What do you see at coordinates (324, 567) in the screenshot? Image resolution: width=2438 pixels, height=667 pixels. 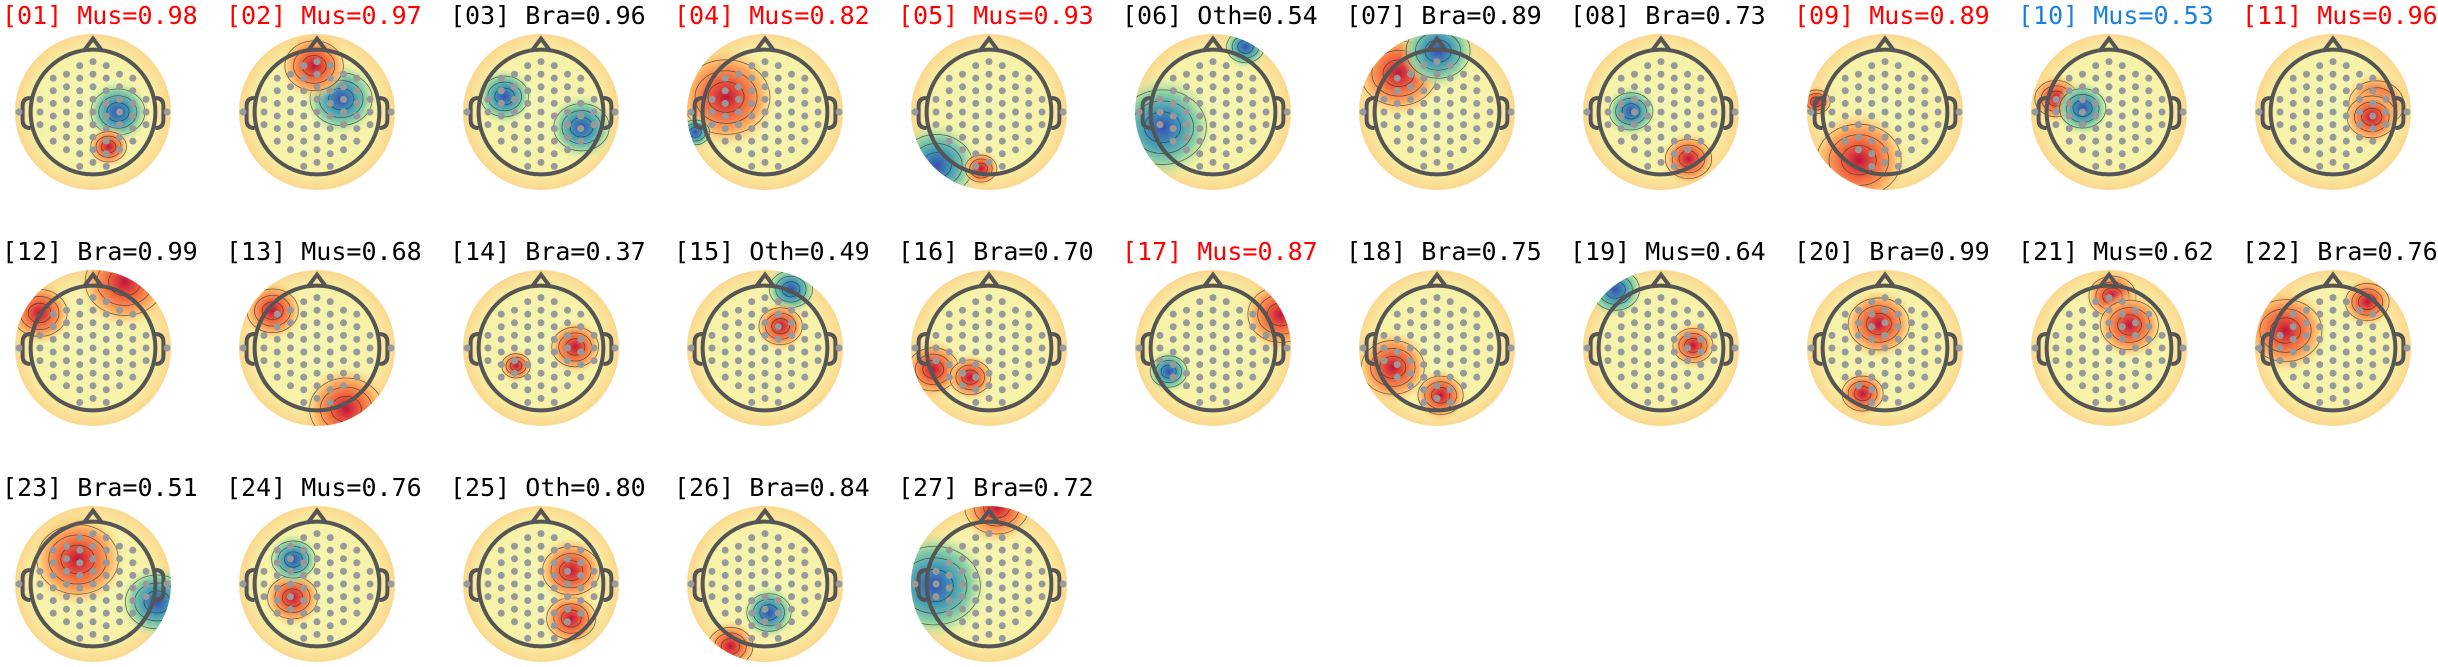 I see `component: [24] Mus=0.76` at bounding box center [324, 567].